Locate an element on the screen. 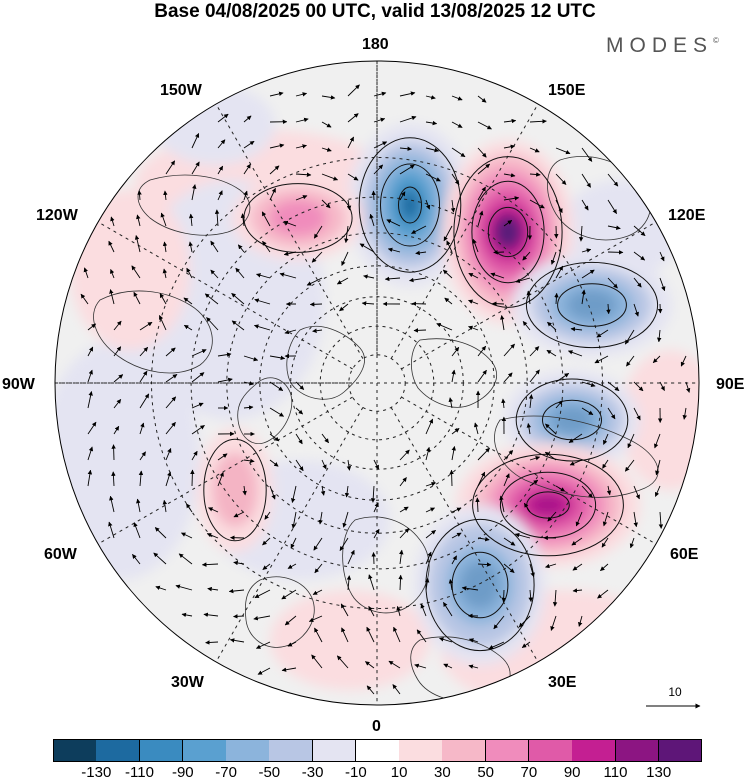 The height and width of the screenshot is (783, 750). colorbar-tick-label: -10 is located at coordinates (356, 772).